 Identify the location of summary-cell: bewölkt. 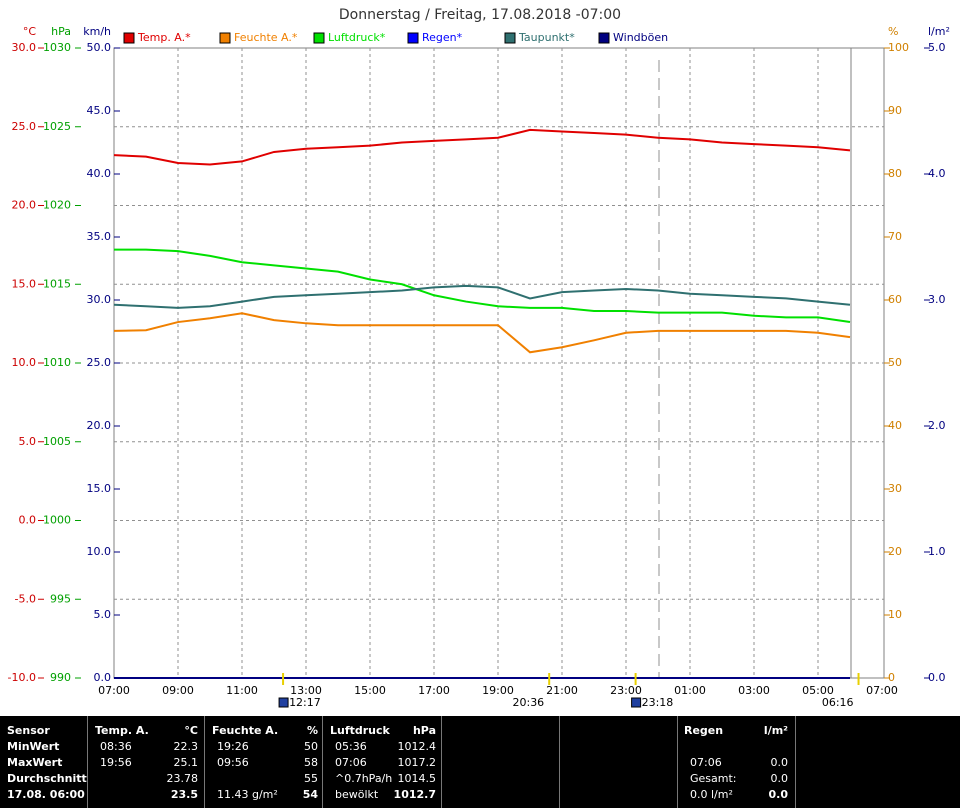
(357, 794).